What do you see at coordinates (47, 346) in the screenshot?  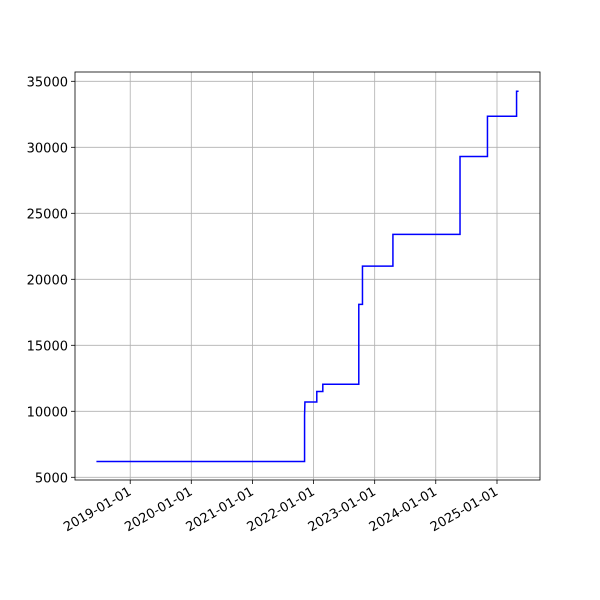 I see `y-tick-label: 15000` at bounding box center [47, 346].